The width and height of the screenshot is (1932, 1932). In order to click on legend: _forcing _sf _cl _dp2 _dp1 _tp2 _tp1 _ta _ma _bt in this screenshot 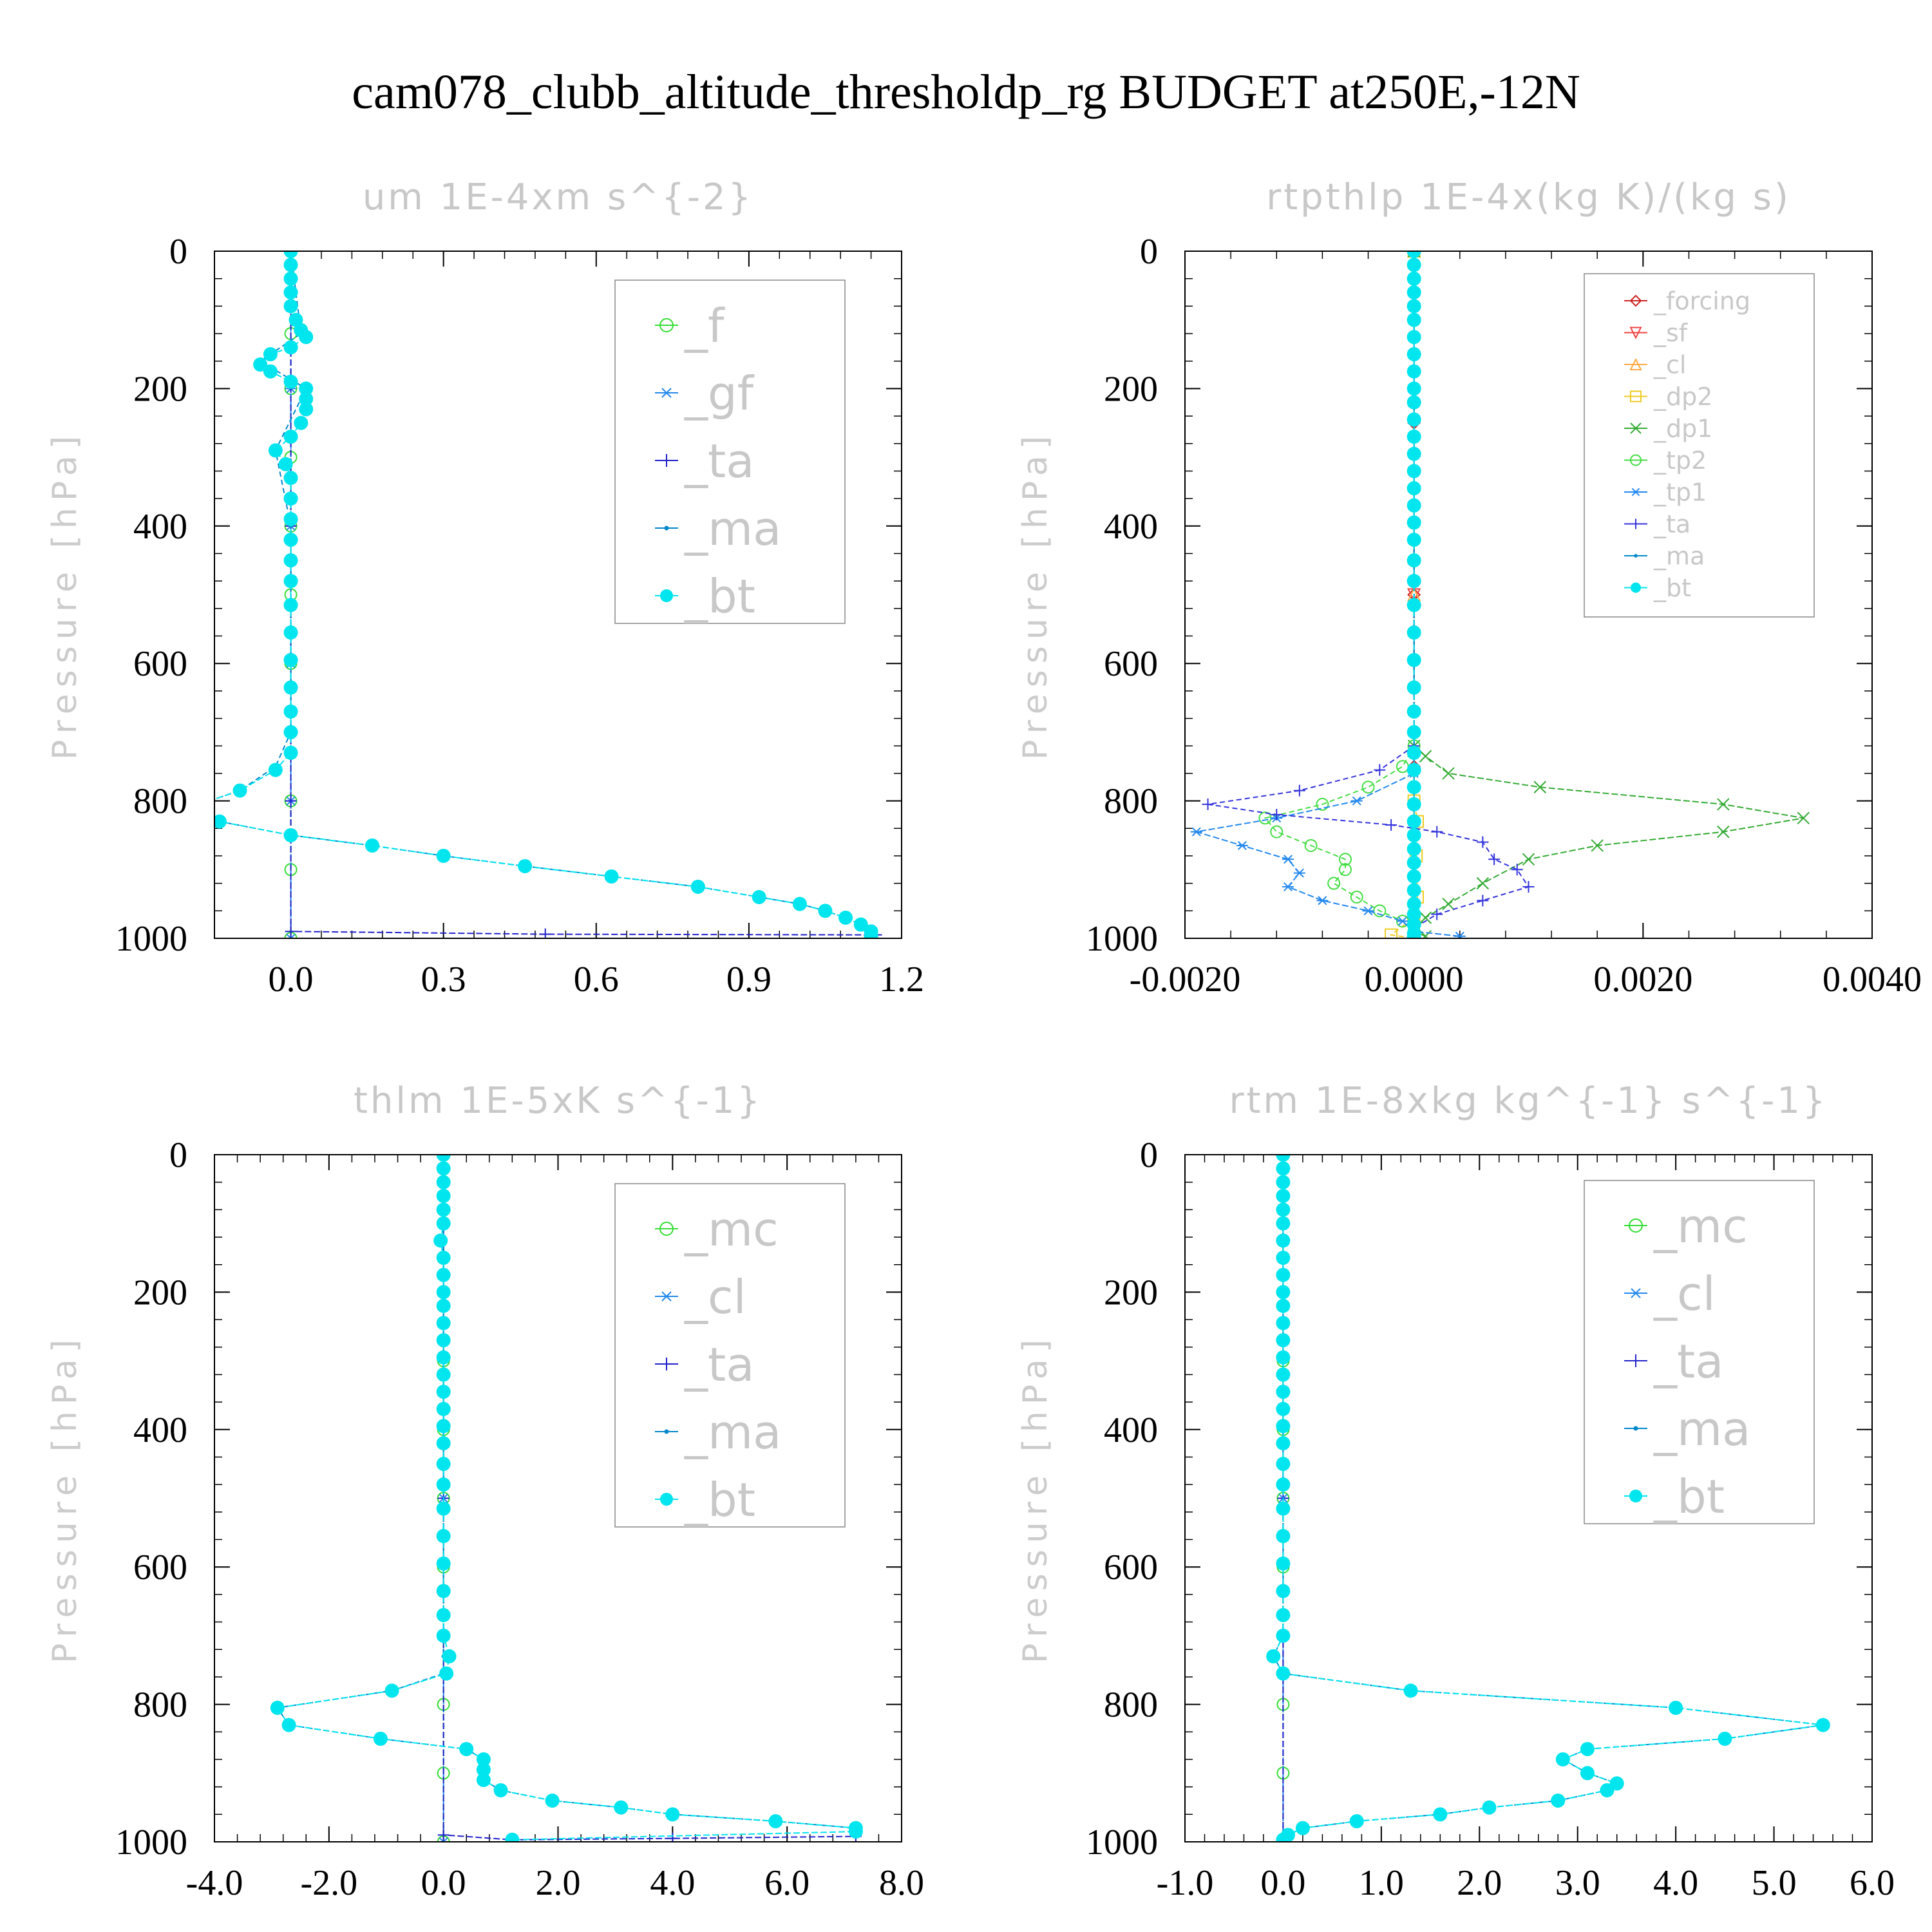, I will do `click(1700, 446)`.